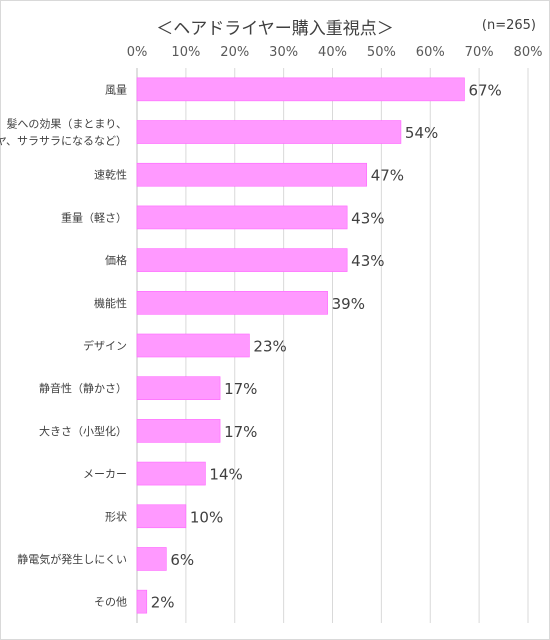  Describe the element at coordinates (83, 388) in the screenshot. I see `category-label: 静音性（静かさ）` at that location.